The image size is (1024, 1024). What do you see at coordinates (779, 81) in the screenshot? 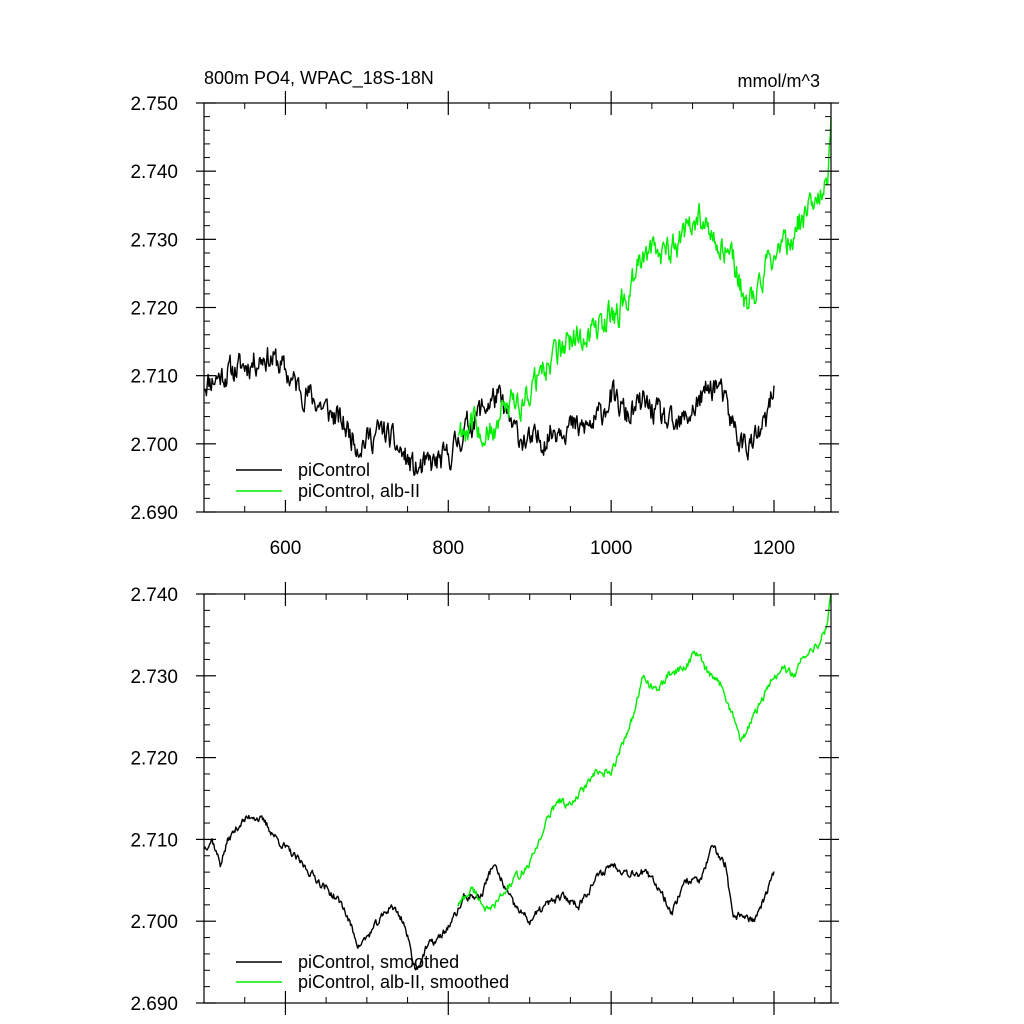
I see `chart-units-label: mmol/m^3` at bounding box center [779, 81].